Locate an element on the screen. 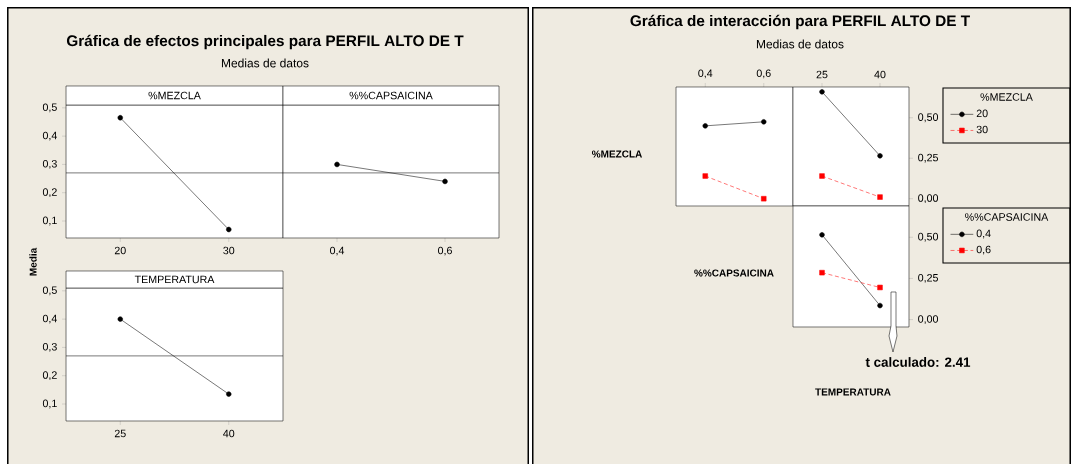 The image size is (1075, 464). legend-title: %MEZCLA is located at coordinates (1006, 97).